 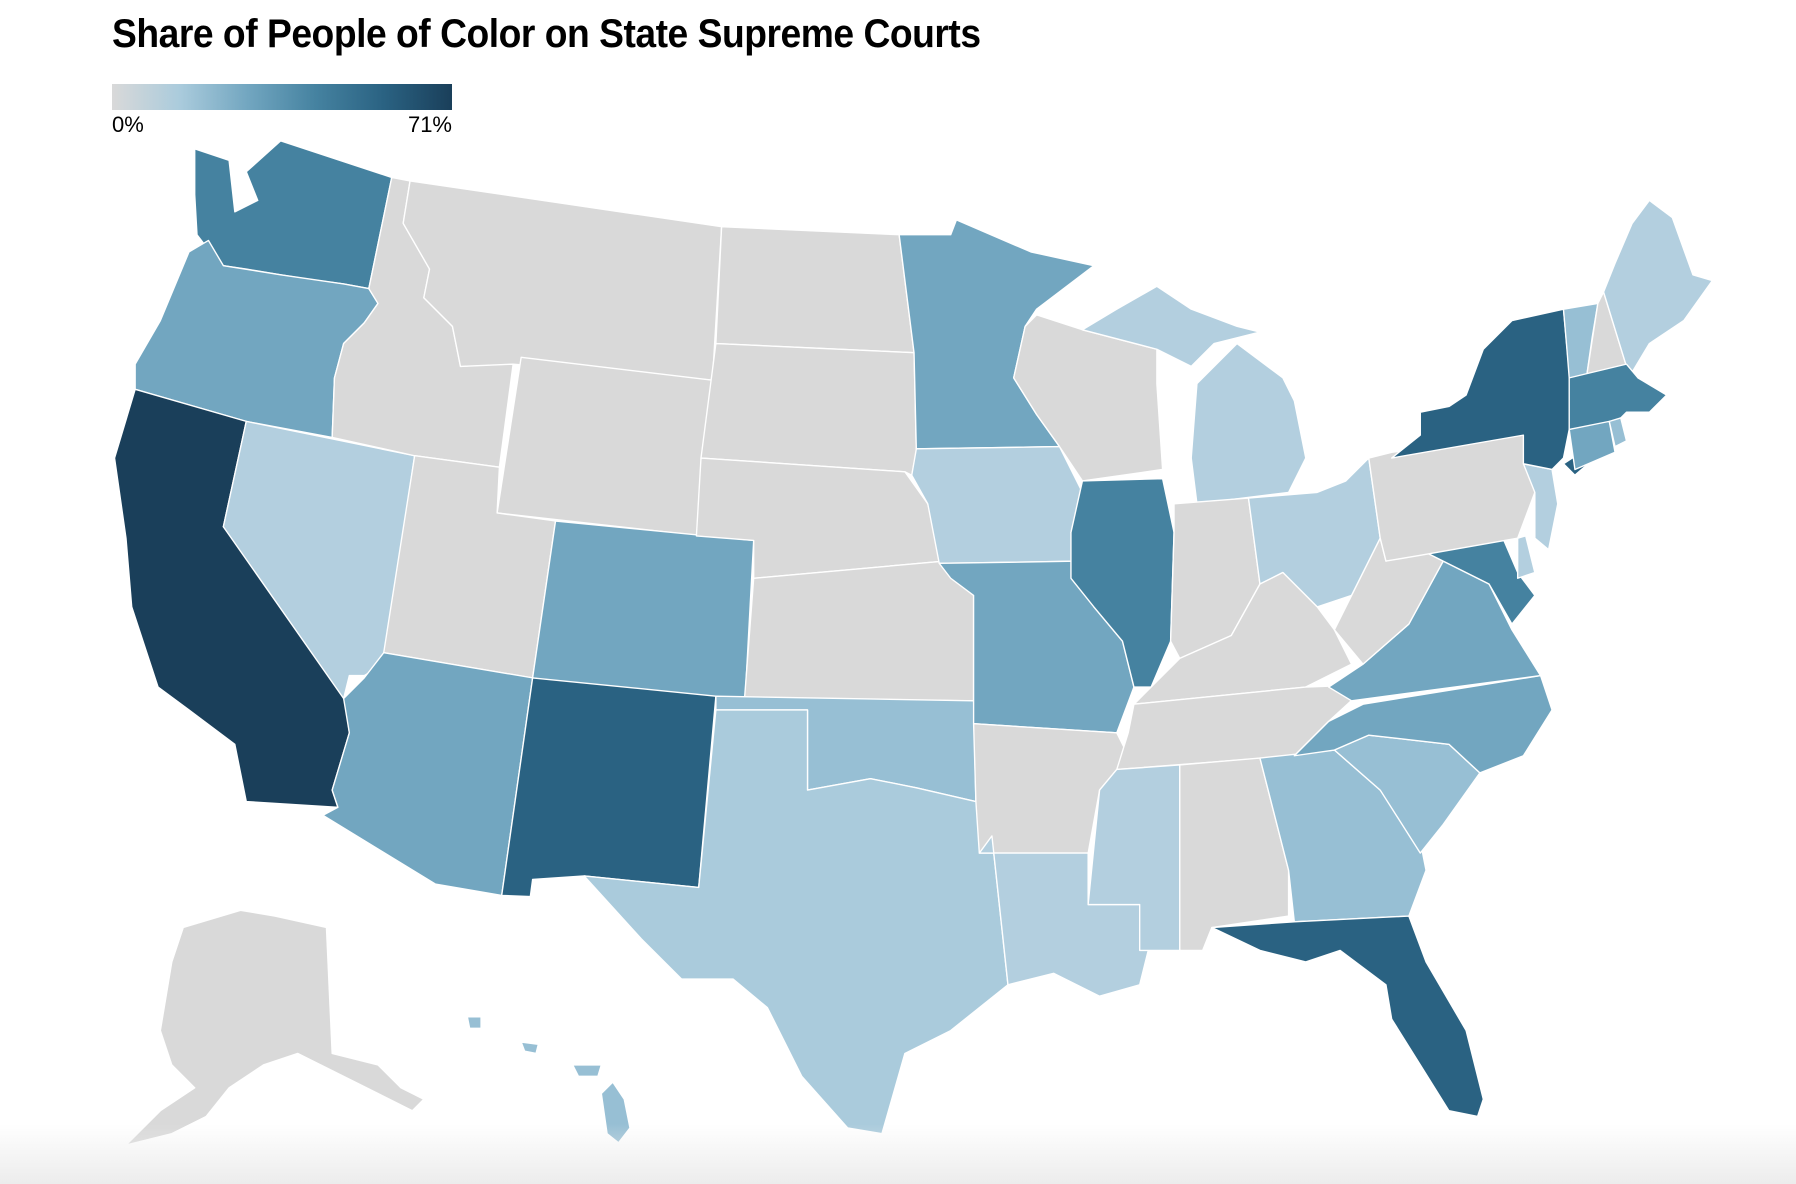 What do you see at coordinates (429, 124) in the screenshot?
I see `legend-max-label: 71%` at bounding box center [429, 124].